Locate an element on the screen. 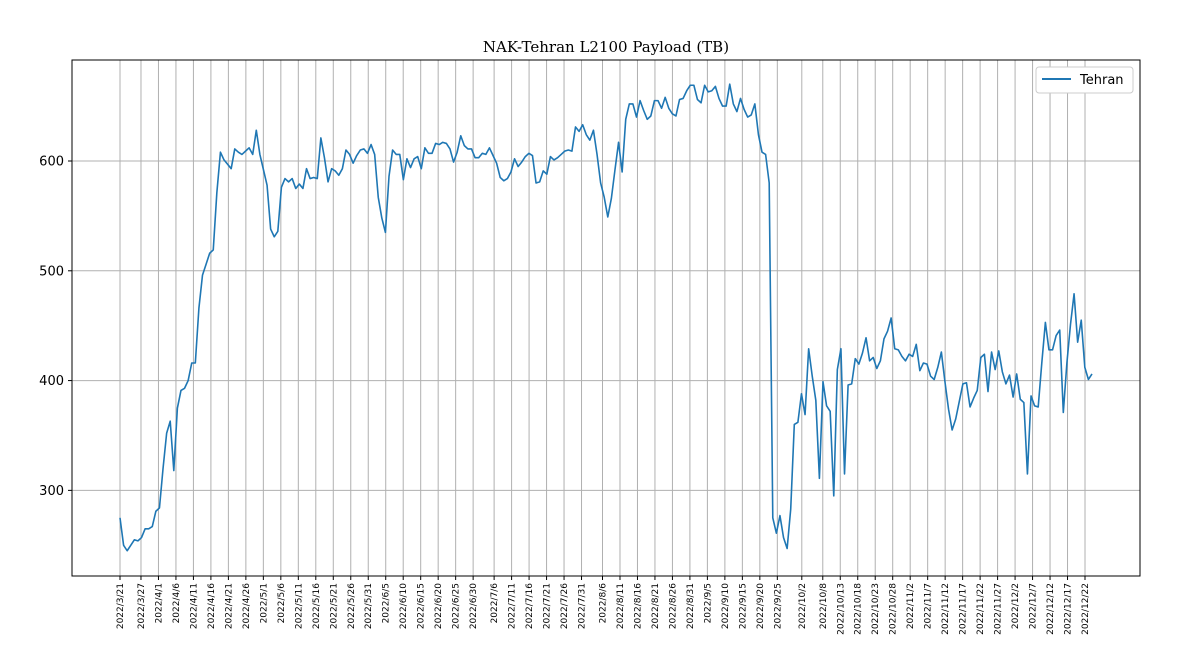 Image resolution: width=1200 pixels, height=649 pixels. x-tick-label: 2022/6/10 is located at coordinates (404, 606).